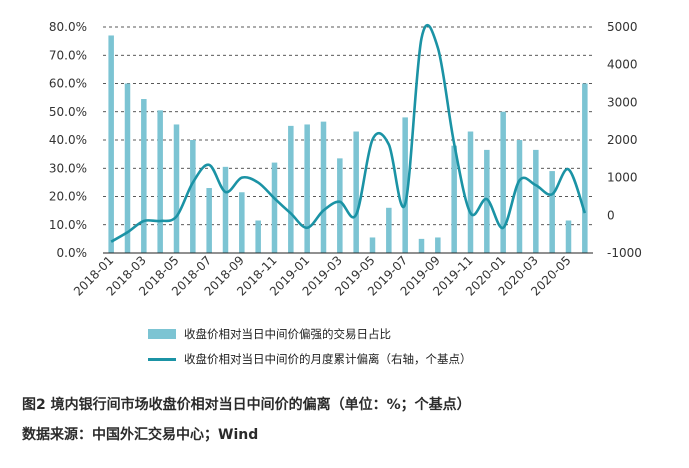 This screenshot has width=689, height=468. What do you see at coordinates (140, 435) in the screenshot?
I see `figure-source: 数据来源：中国外汇交易中心；Wind` at bounding box center [140, 435].